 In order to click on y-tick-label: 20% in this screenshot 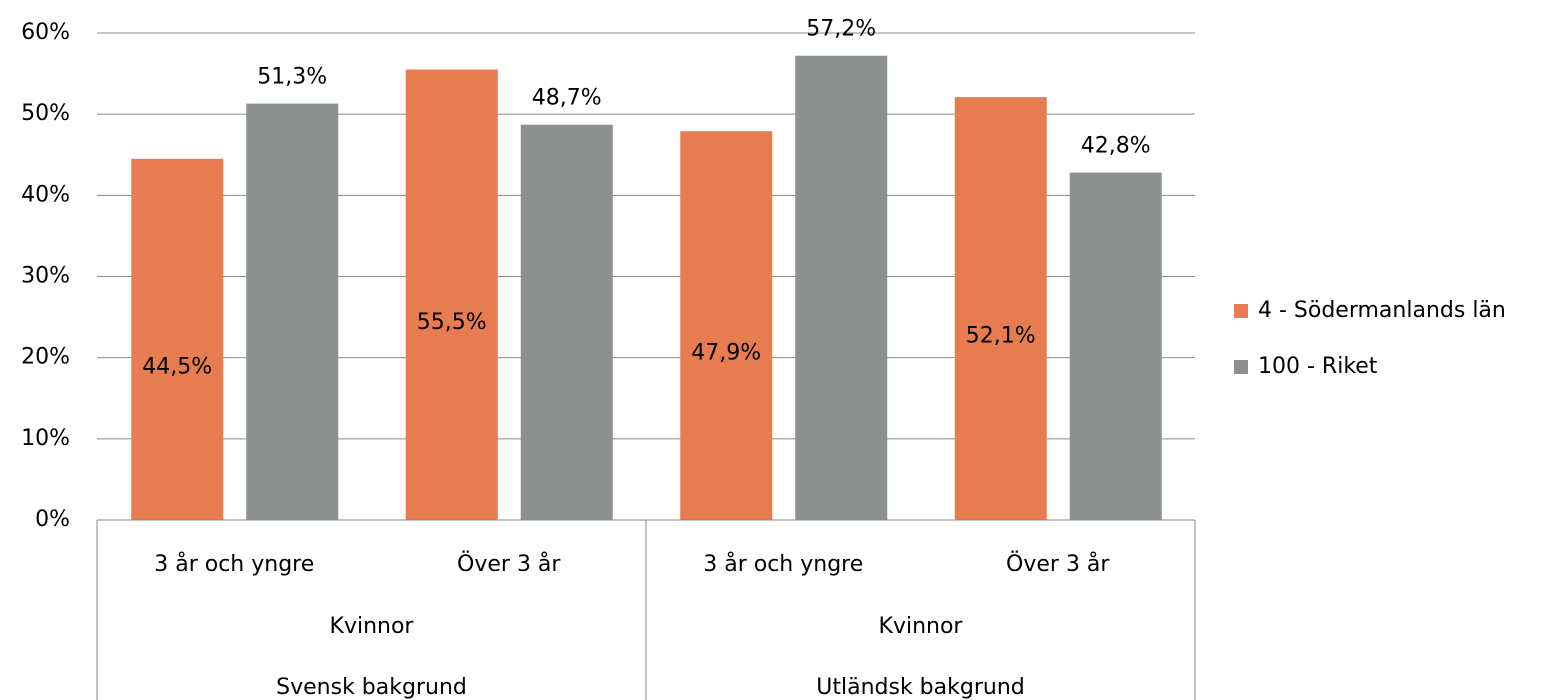, I will do `click(45, 357)`.